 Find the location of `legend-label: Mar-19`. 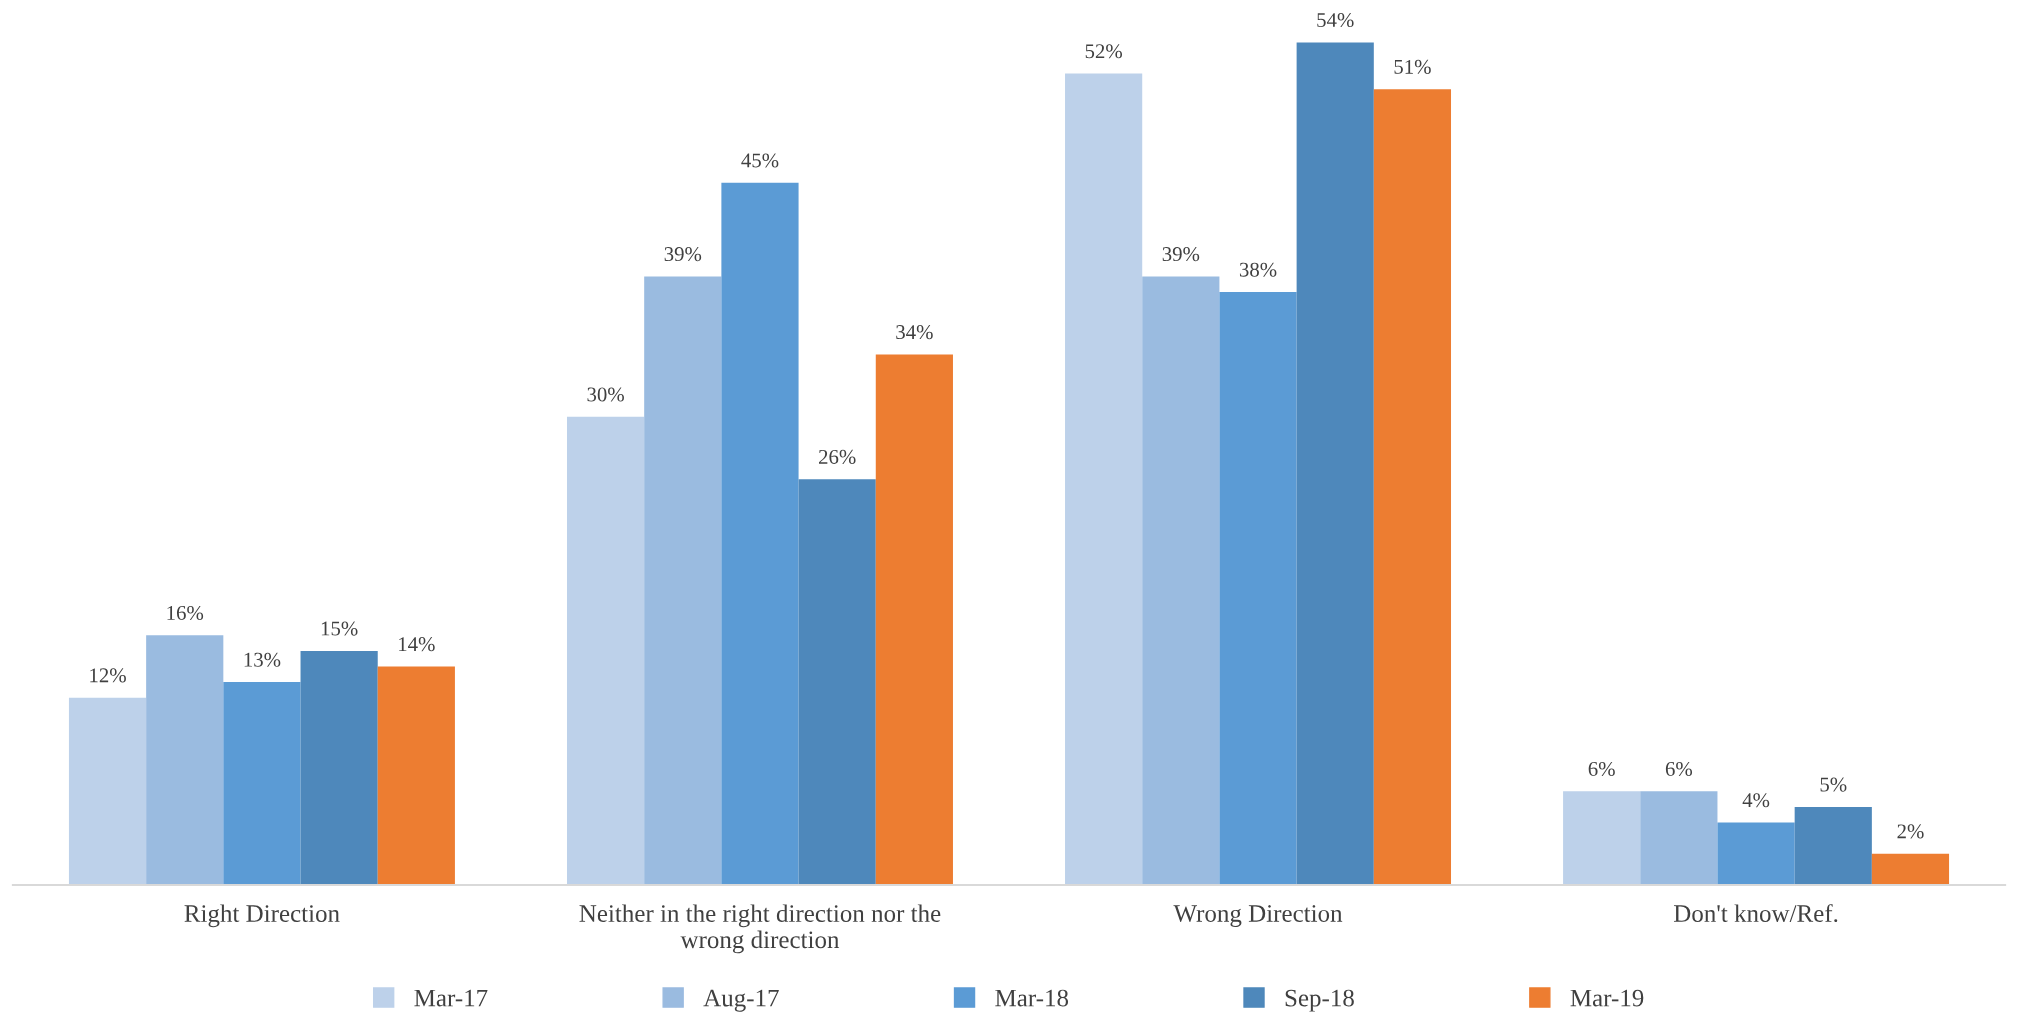

legend-label: Mar-19 is located at coordinates (1607, 998).